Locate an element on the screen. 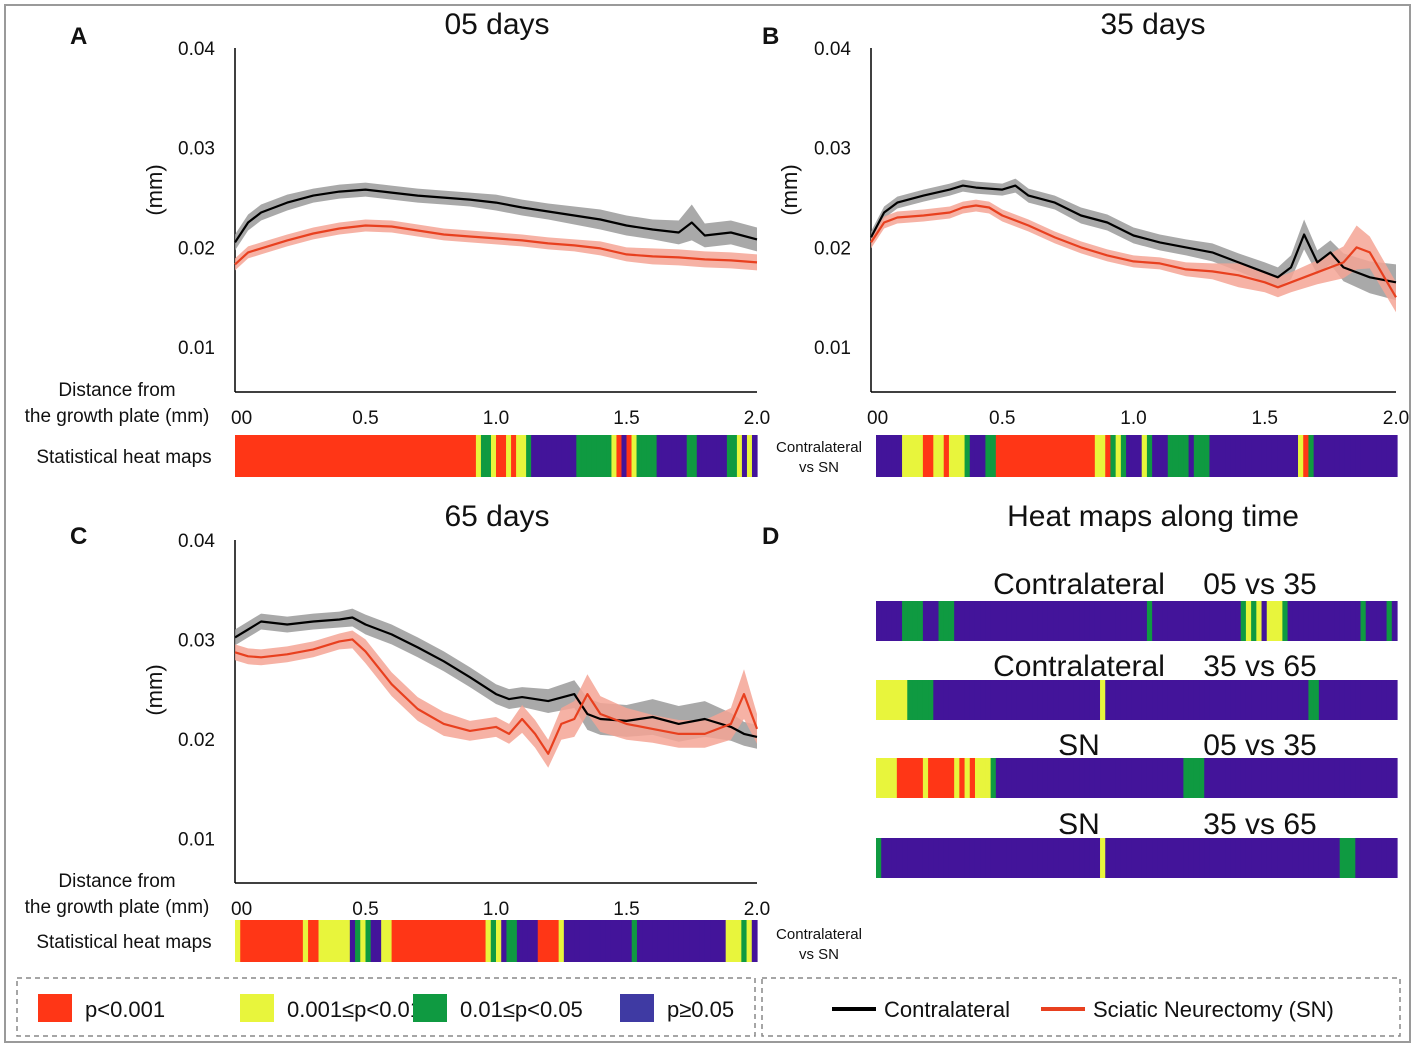 The image size is (1417, 1049). sn-band is located at coordinates (496, 245).